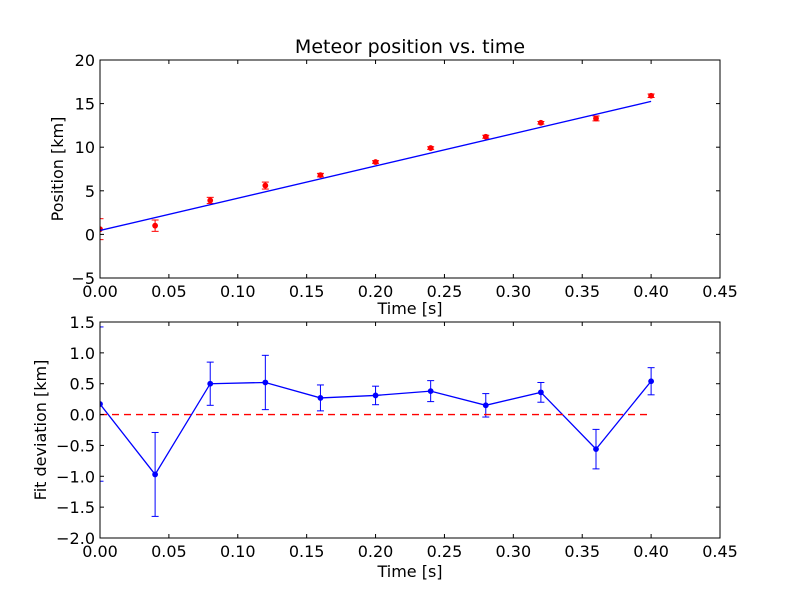 This screenshot has width=800, height=600. Describe the element at coordinates (75, 507) in the screenshot. I see `y-tick-label: −1.5` at that location.